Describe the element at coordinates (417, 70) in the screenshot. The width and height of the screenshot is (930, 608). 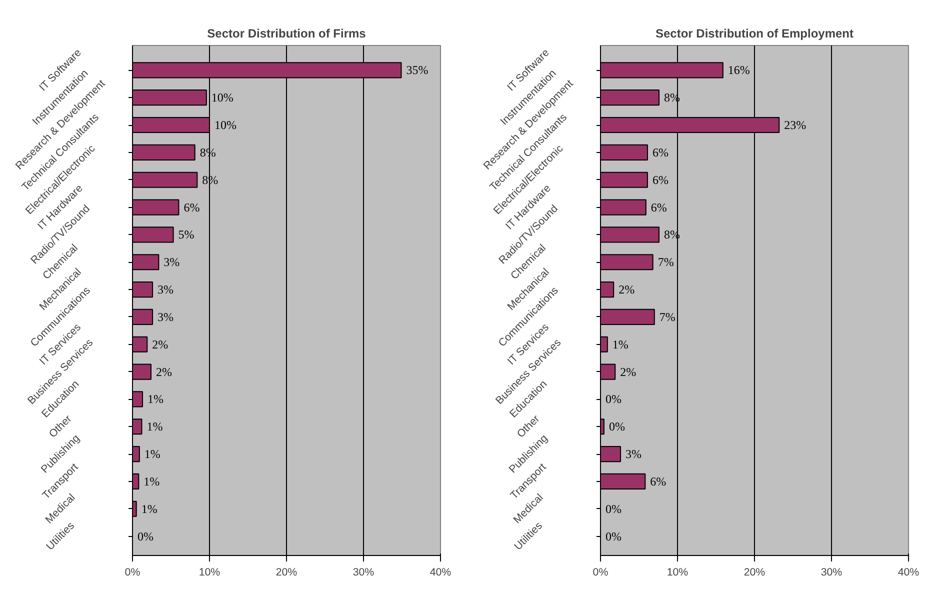
I see `data-label: 35%` at that location.